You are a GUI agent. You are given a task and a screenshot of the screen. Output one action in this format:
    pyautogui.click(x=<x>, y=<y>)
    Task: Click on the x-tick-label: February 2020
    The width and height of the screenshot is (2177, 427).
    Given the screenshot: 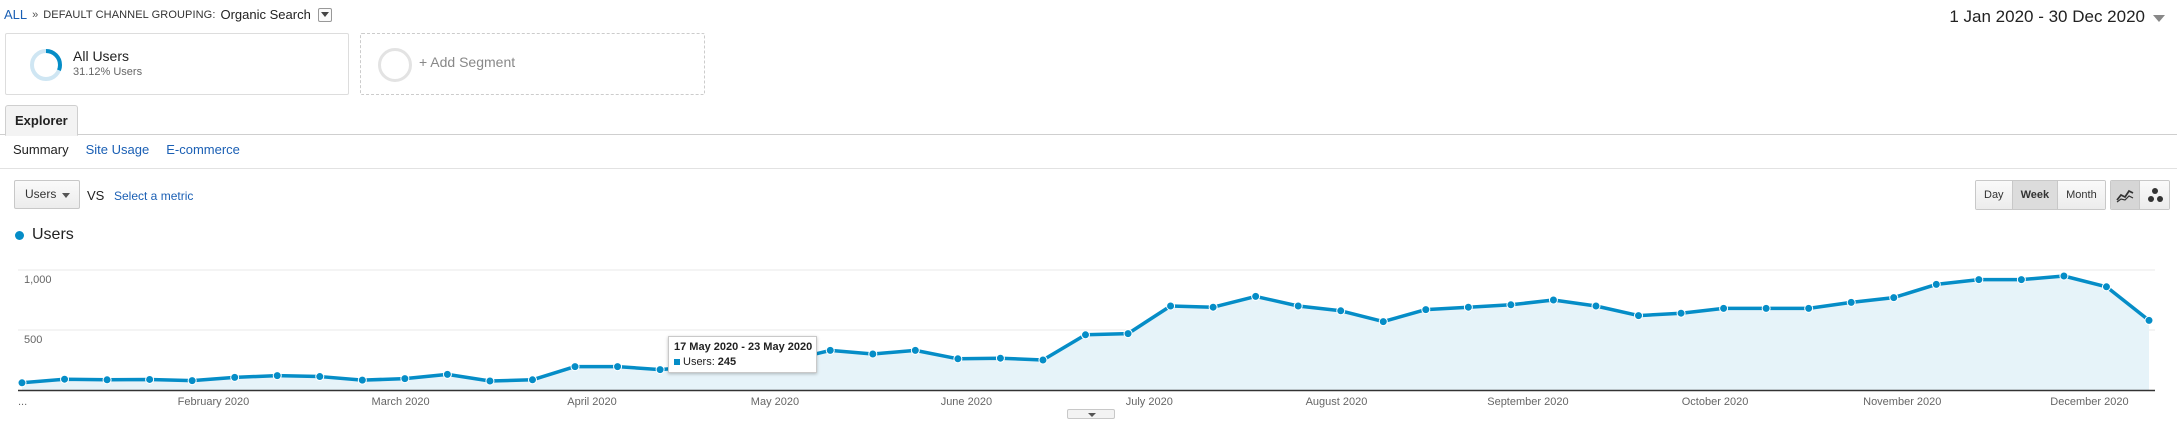 What is the action you would take?
    pyautogui.click(x=214, y=402)
    